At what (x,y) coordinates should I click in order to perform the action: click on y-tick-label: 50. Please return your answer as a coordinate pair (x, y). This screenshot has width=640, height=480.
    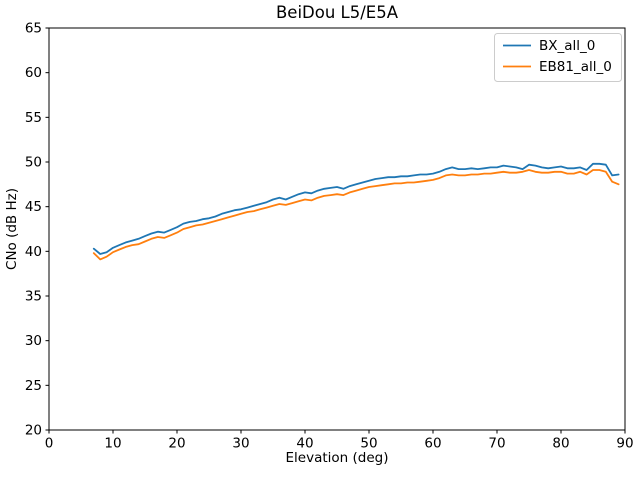
    Looking at the image, I should click on (33, 163).